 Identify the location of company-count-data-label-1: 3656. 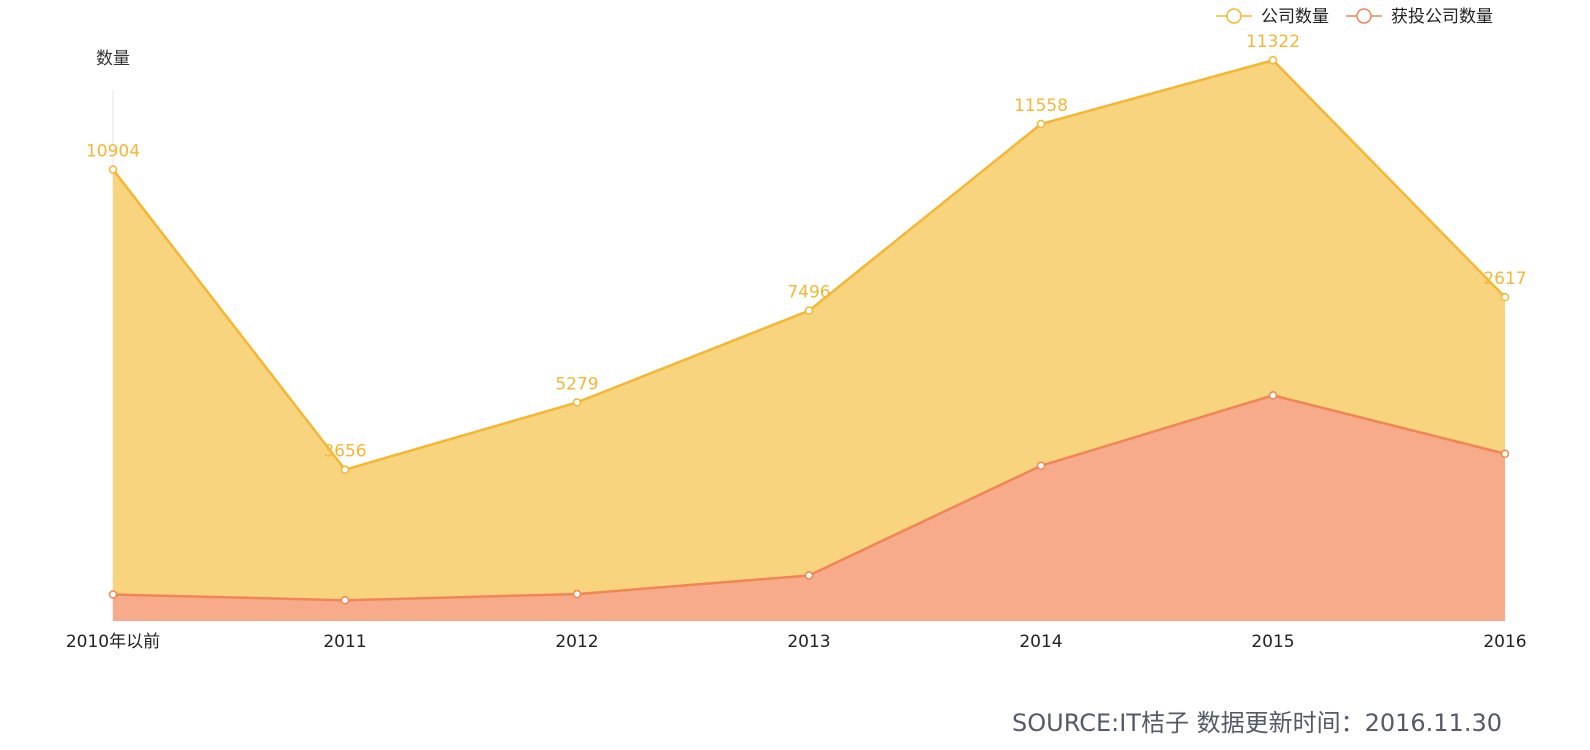
(344, 452).